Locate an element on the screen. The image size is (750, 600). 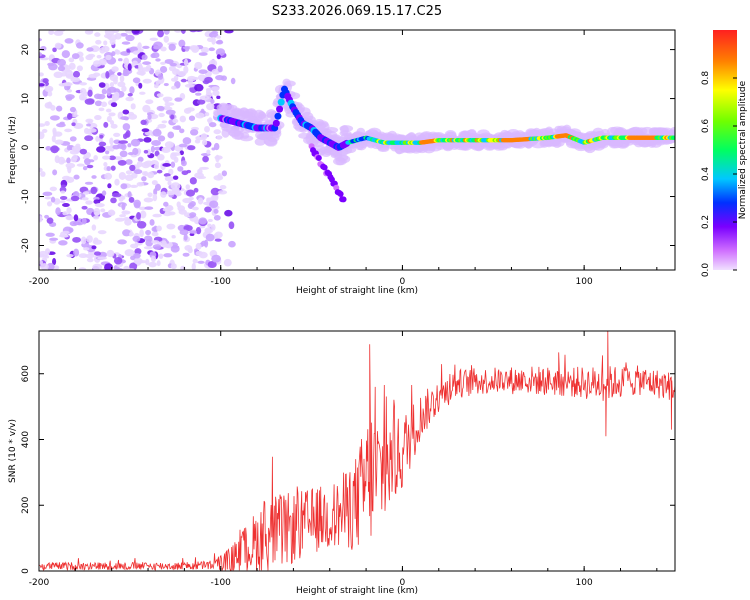
snr-x-tick-label: 100 is located at coordinates (584, 583).